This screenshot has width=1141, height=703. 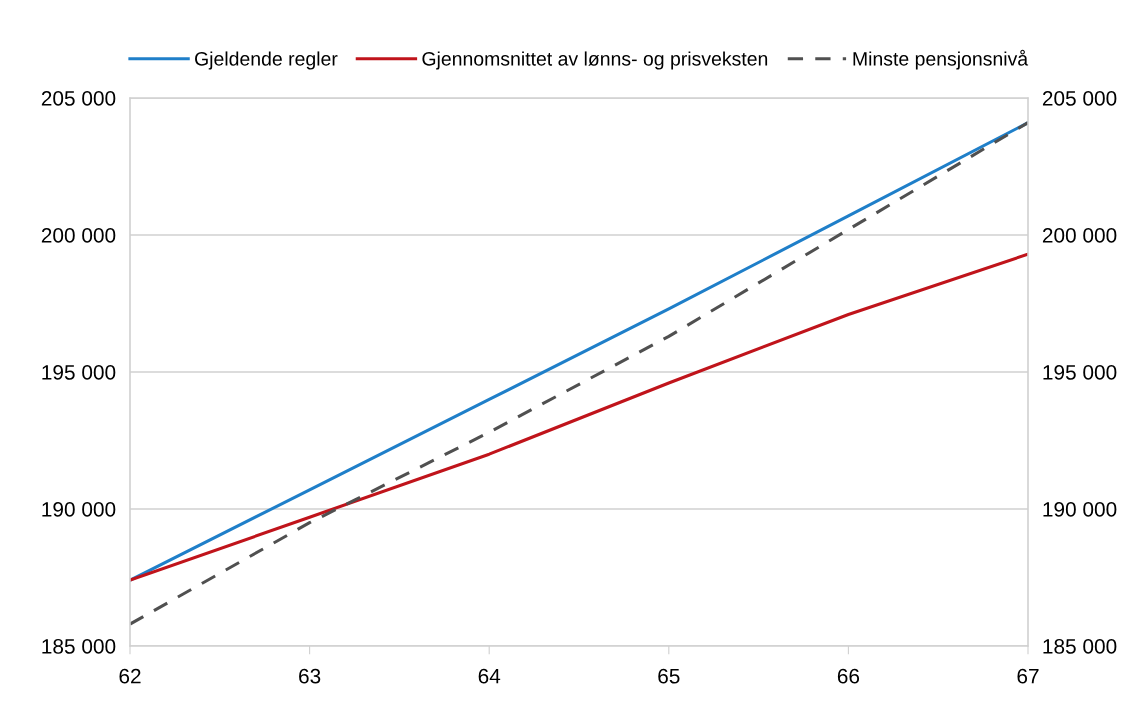 What do you see at coordinates (266, 60) in the screenshot?
I see `legend-label: Gjeldende regler` at bounding box center [266, 60].